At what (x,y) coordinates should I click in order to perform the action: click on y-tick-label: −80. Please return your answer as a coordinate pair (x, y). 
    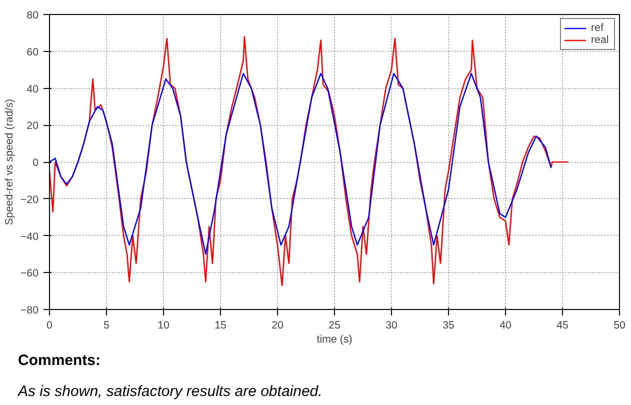
    Looking at the image, I should click on (29, 310).